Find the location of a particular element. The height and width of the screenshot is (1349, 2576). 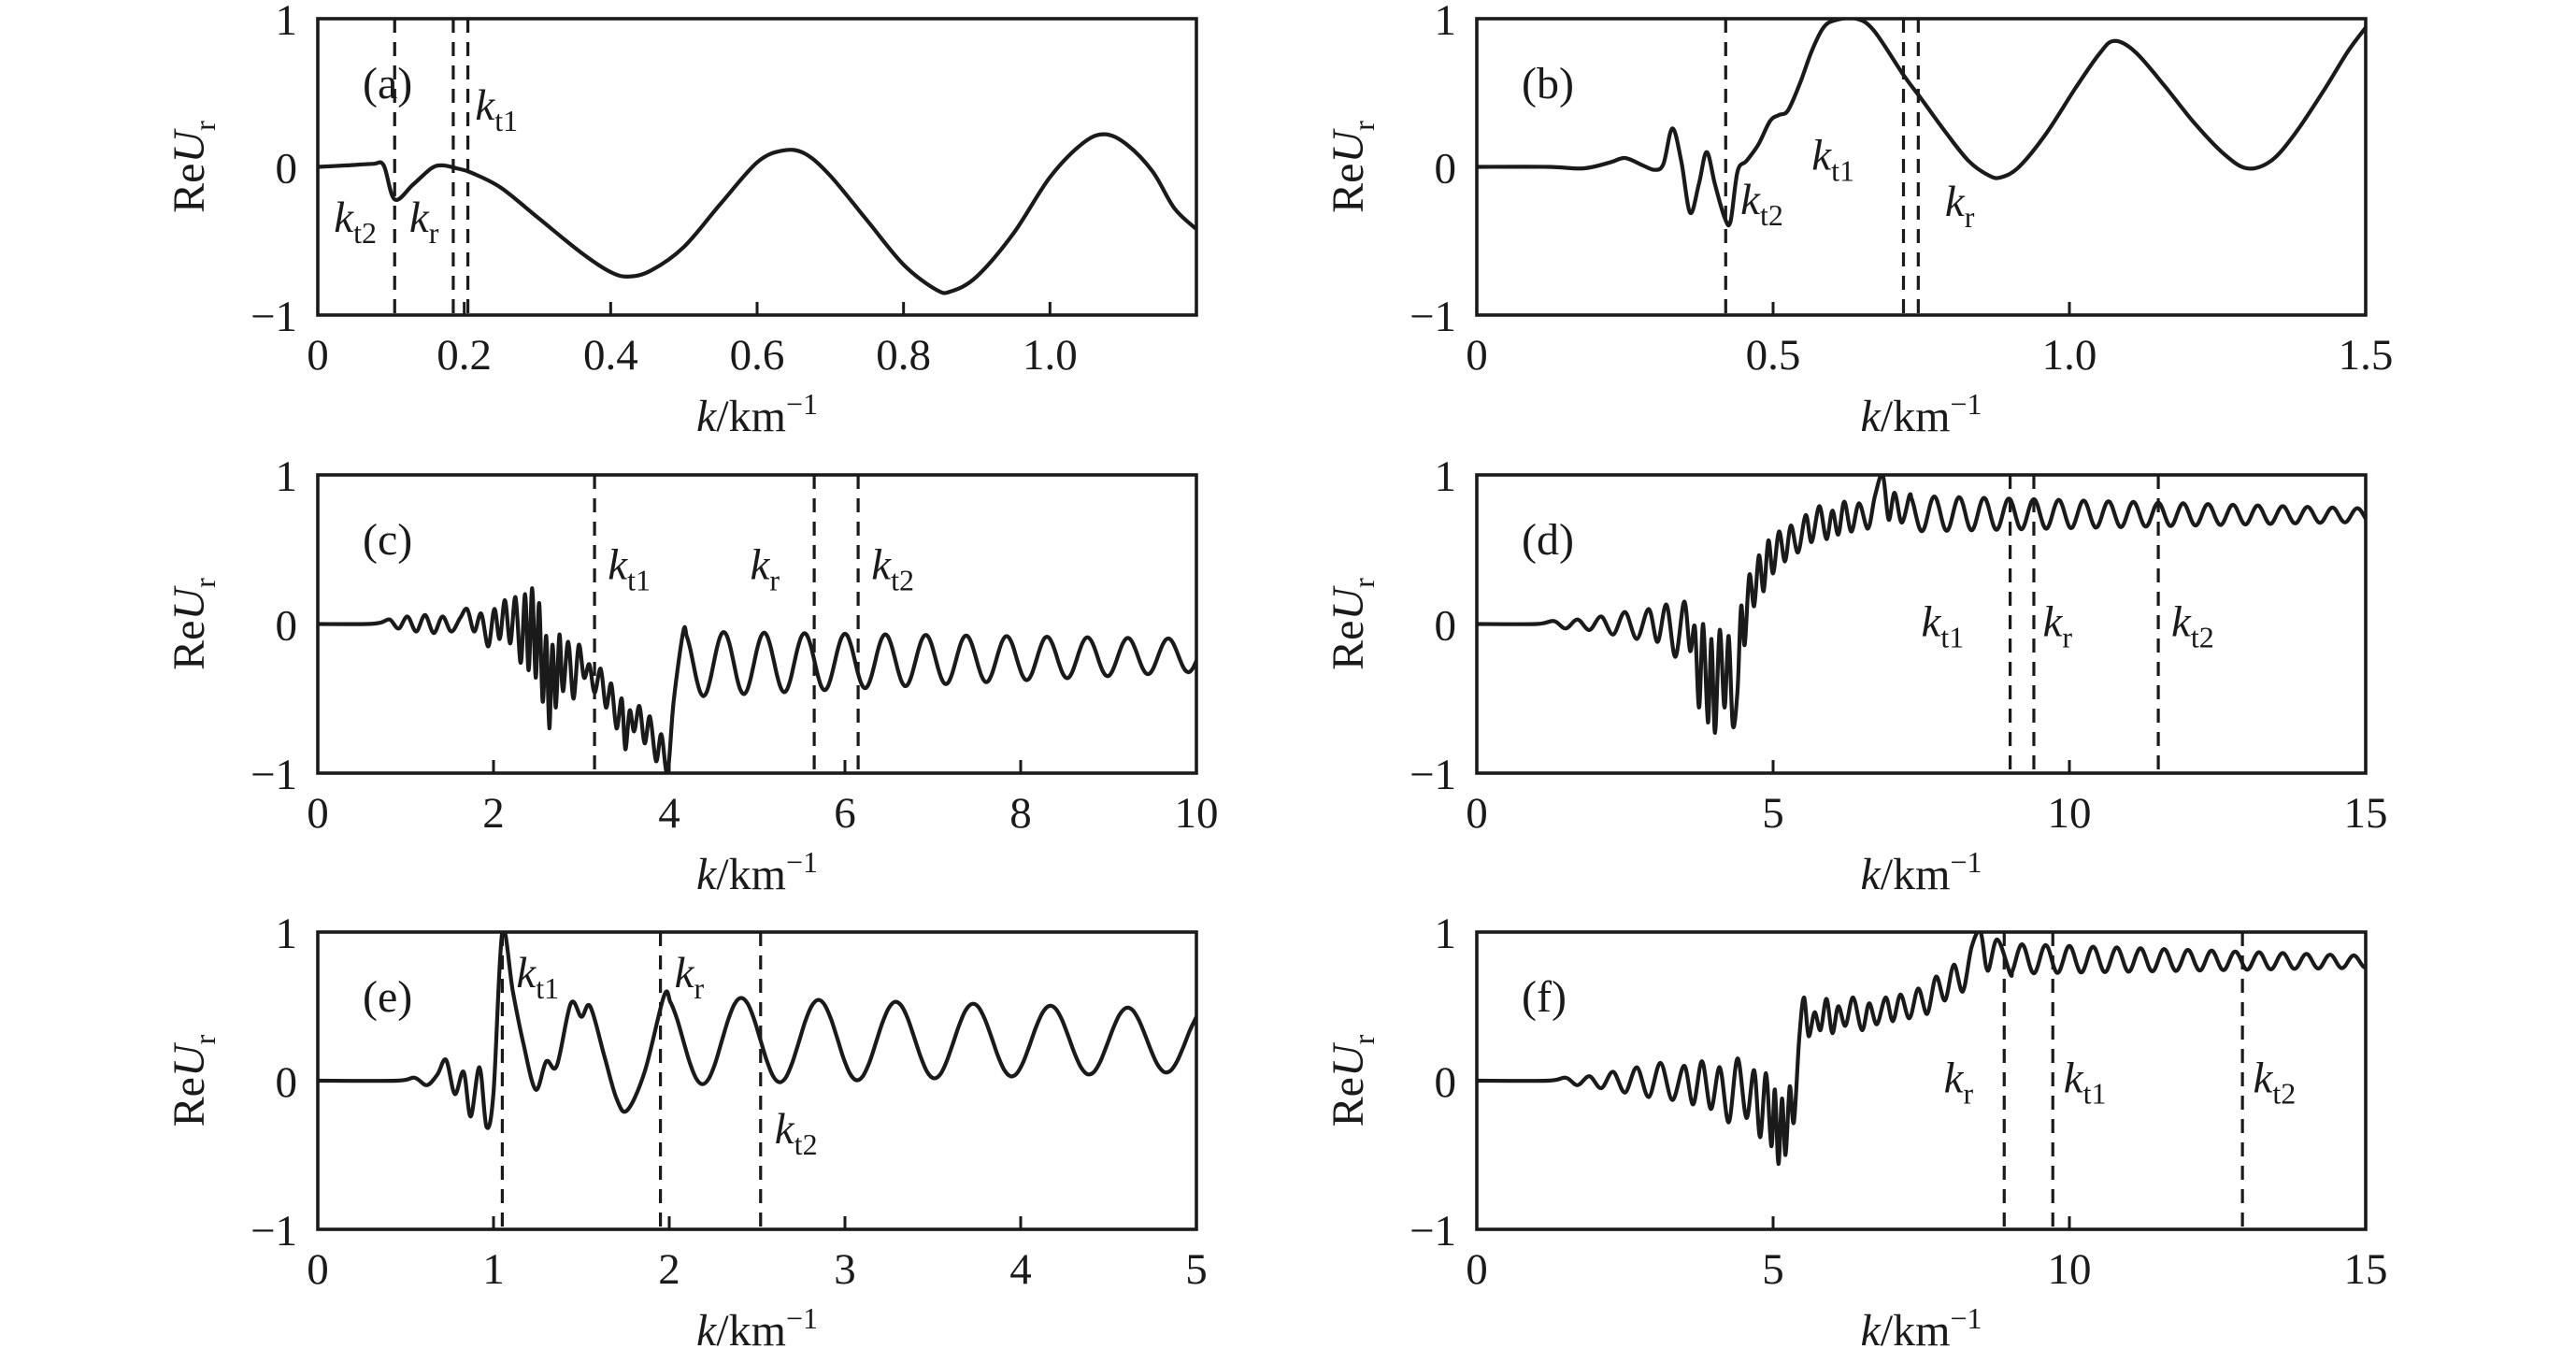

panel-d-y-axis-label: ReUr is located at coordinates (1352, 624).